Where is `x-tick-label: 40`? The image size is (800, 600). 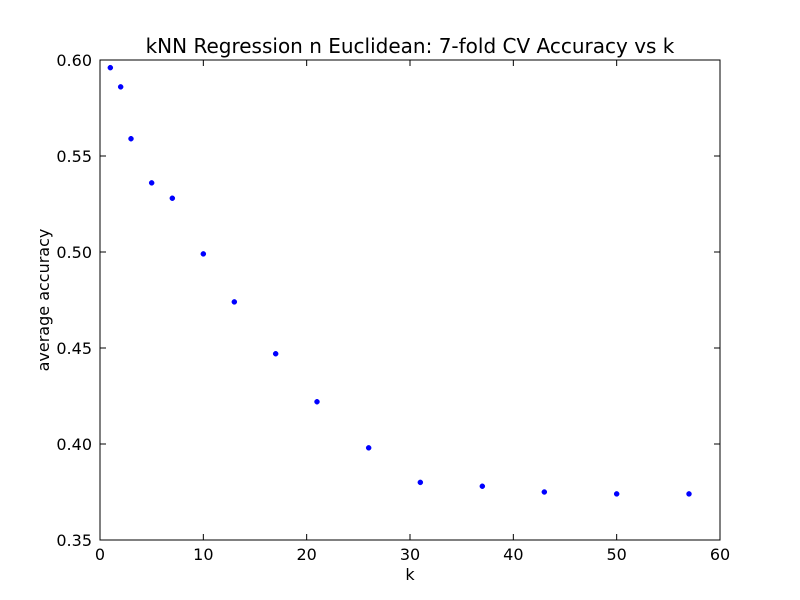 x-tick-label: 40 is located at coordinates (513, 554).